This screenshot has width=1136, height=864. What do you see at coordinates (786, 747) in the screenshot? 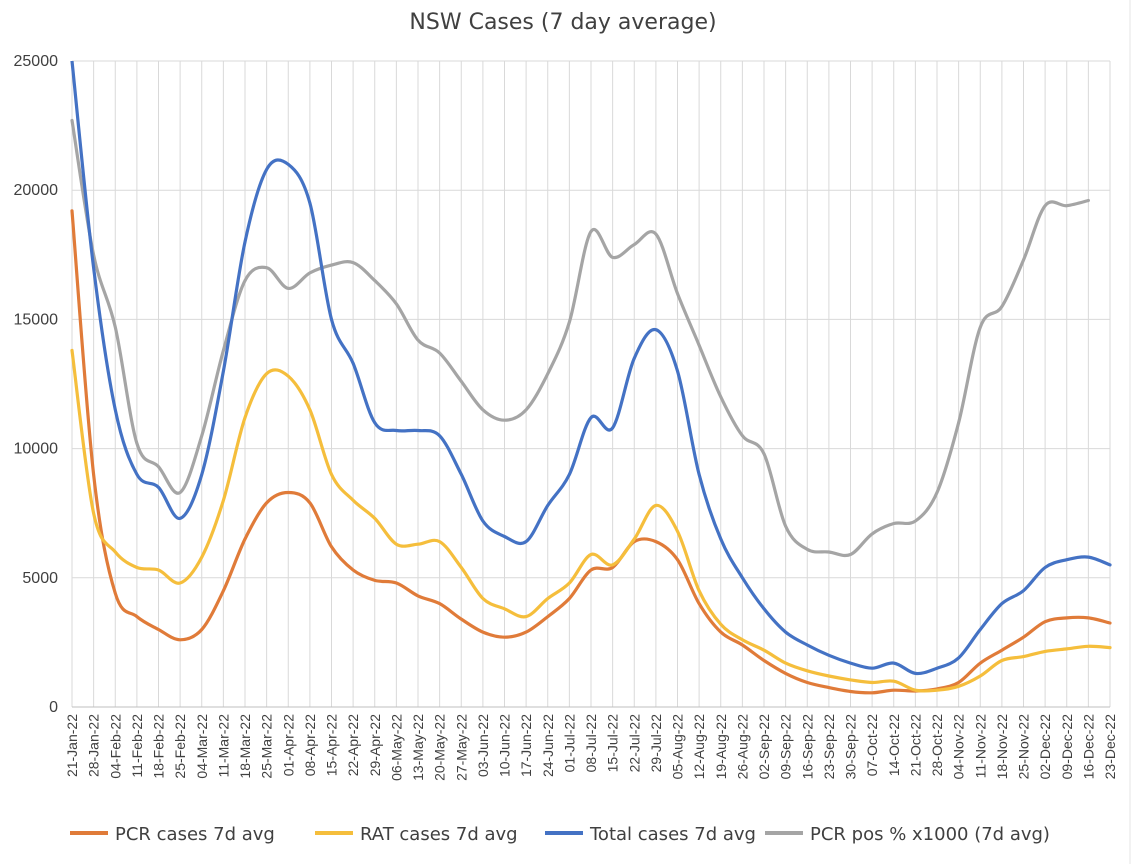
I see `x-tick-label: 09-Sep-22` at bounding box center [786, 747].